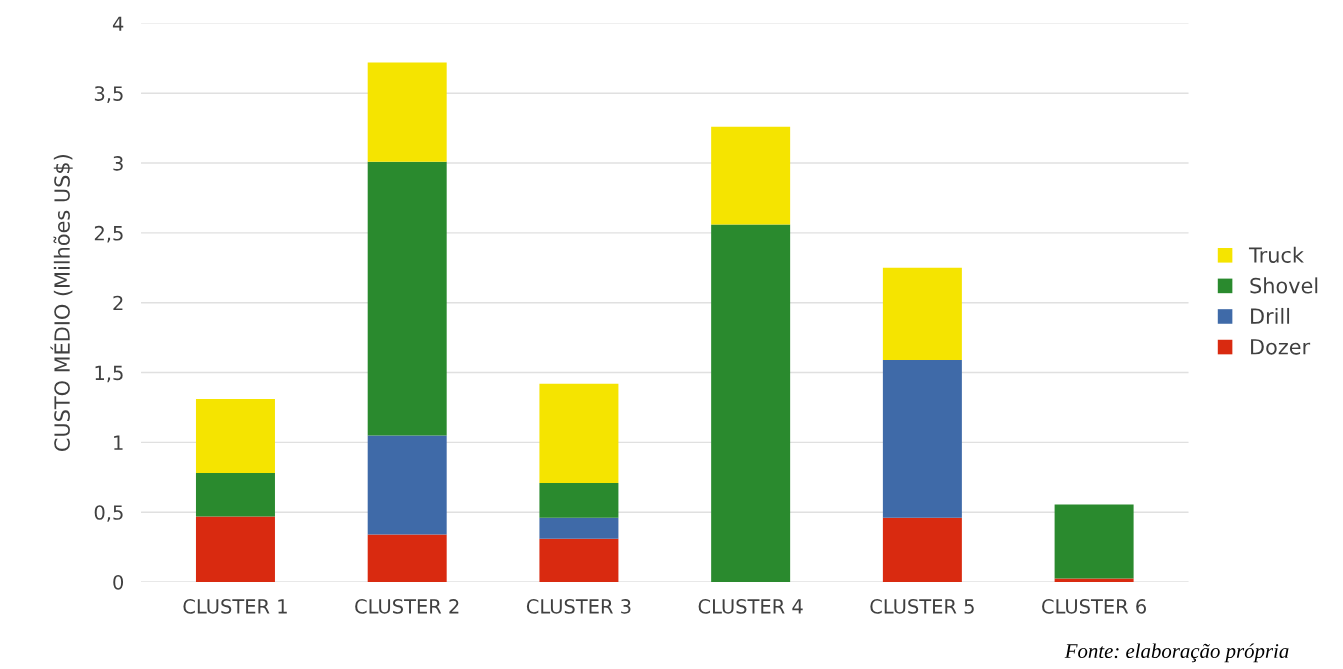  I want to click on y-tick-label: 2,5, so click(108, 234).